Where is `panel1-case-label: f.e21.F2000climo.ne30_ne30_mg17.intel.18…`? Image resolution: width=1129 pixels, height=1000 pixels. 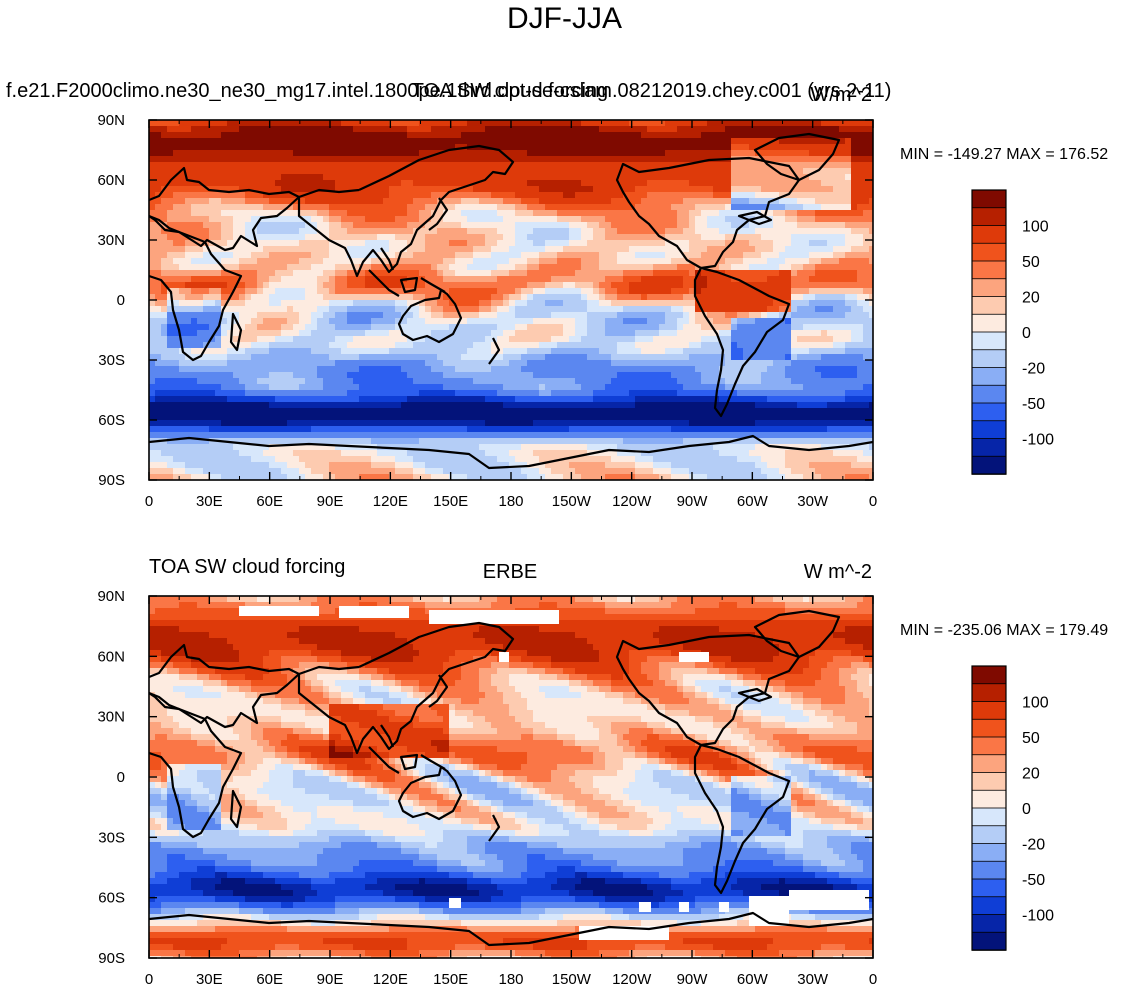
panel1-case-label: f.e21.F2000climo.ne30_ne30_mg17.intel.18… is located at coordinates (449, 91).